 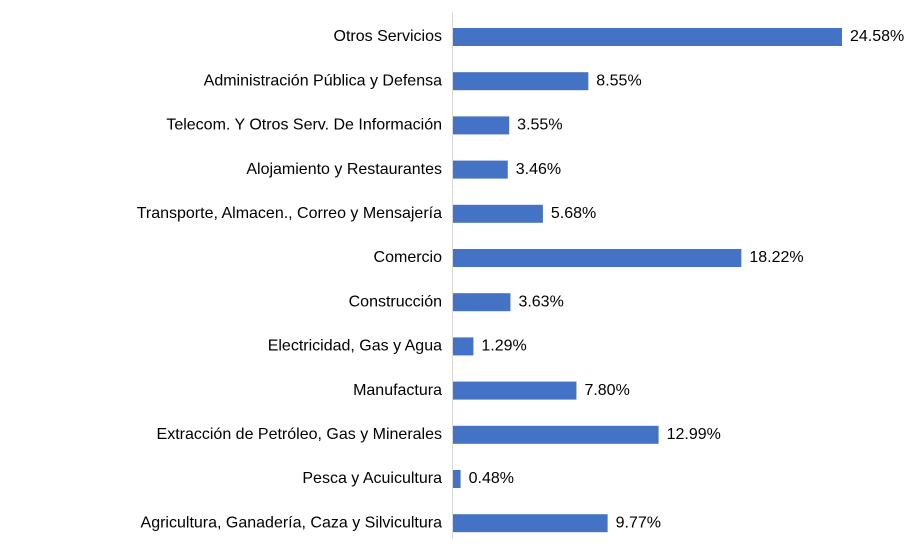 I want to click on category-label: Pesca y Acuicultura, so click(x=372, y=478).